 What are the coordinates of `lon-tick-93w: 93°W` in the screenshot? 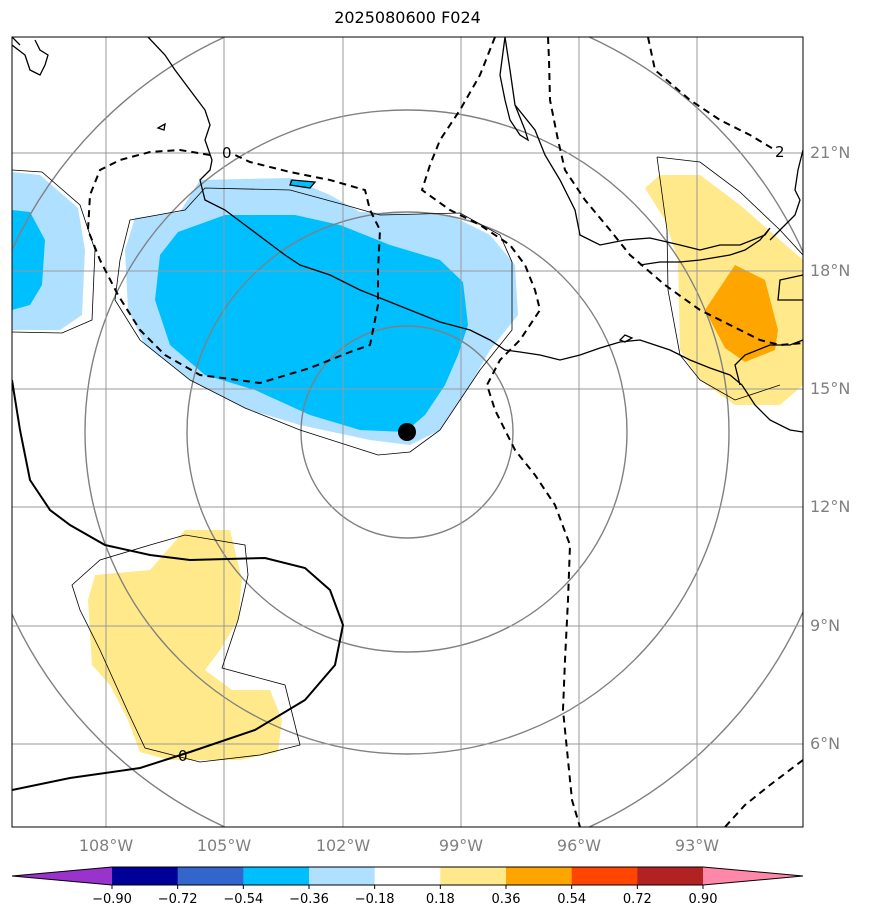 It's located at (697, 845).